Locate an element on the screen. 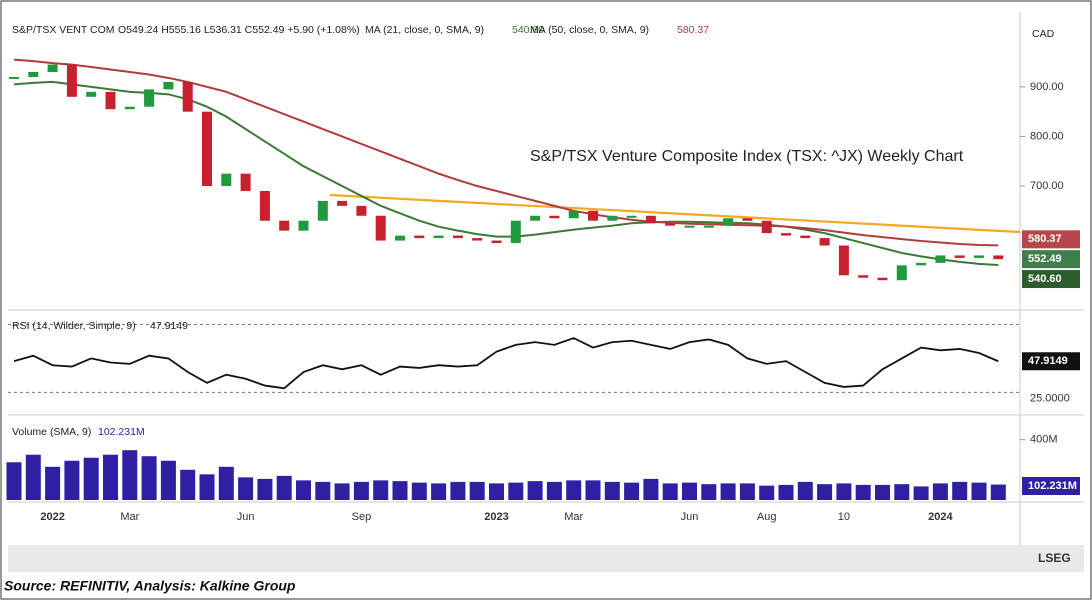 This screenshot has height=605, width=1092. y-tick-label: 25.0000 is located at coordinates (1050, 398).